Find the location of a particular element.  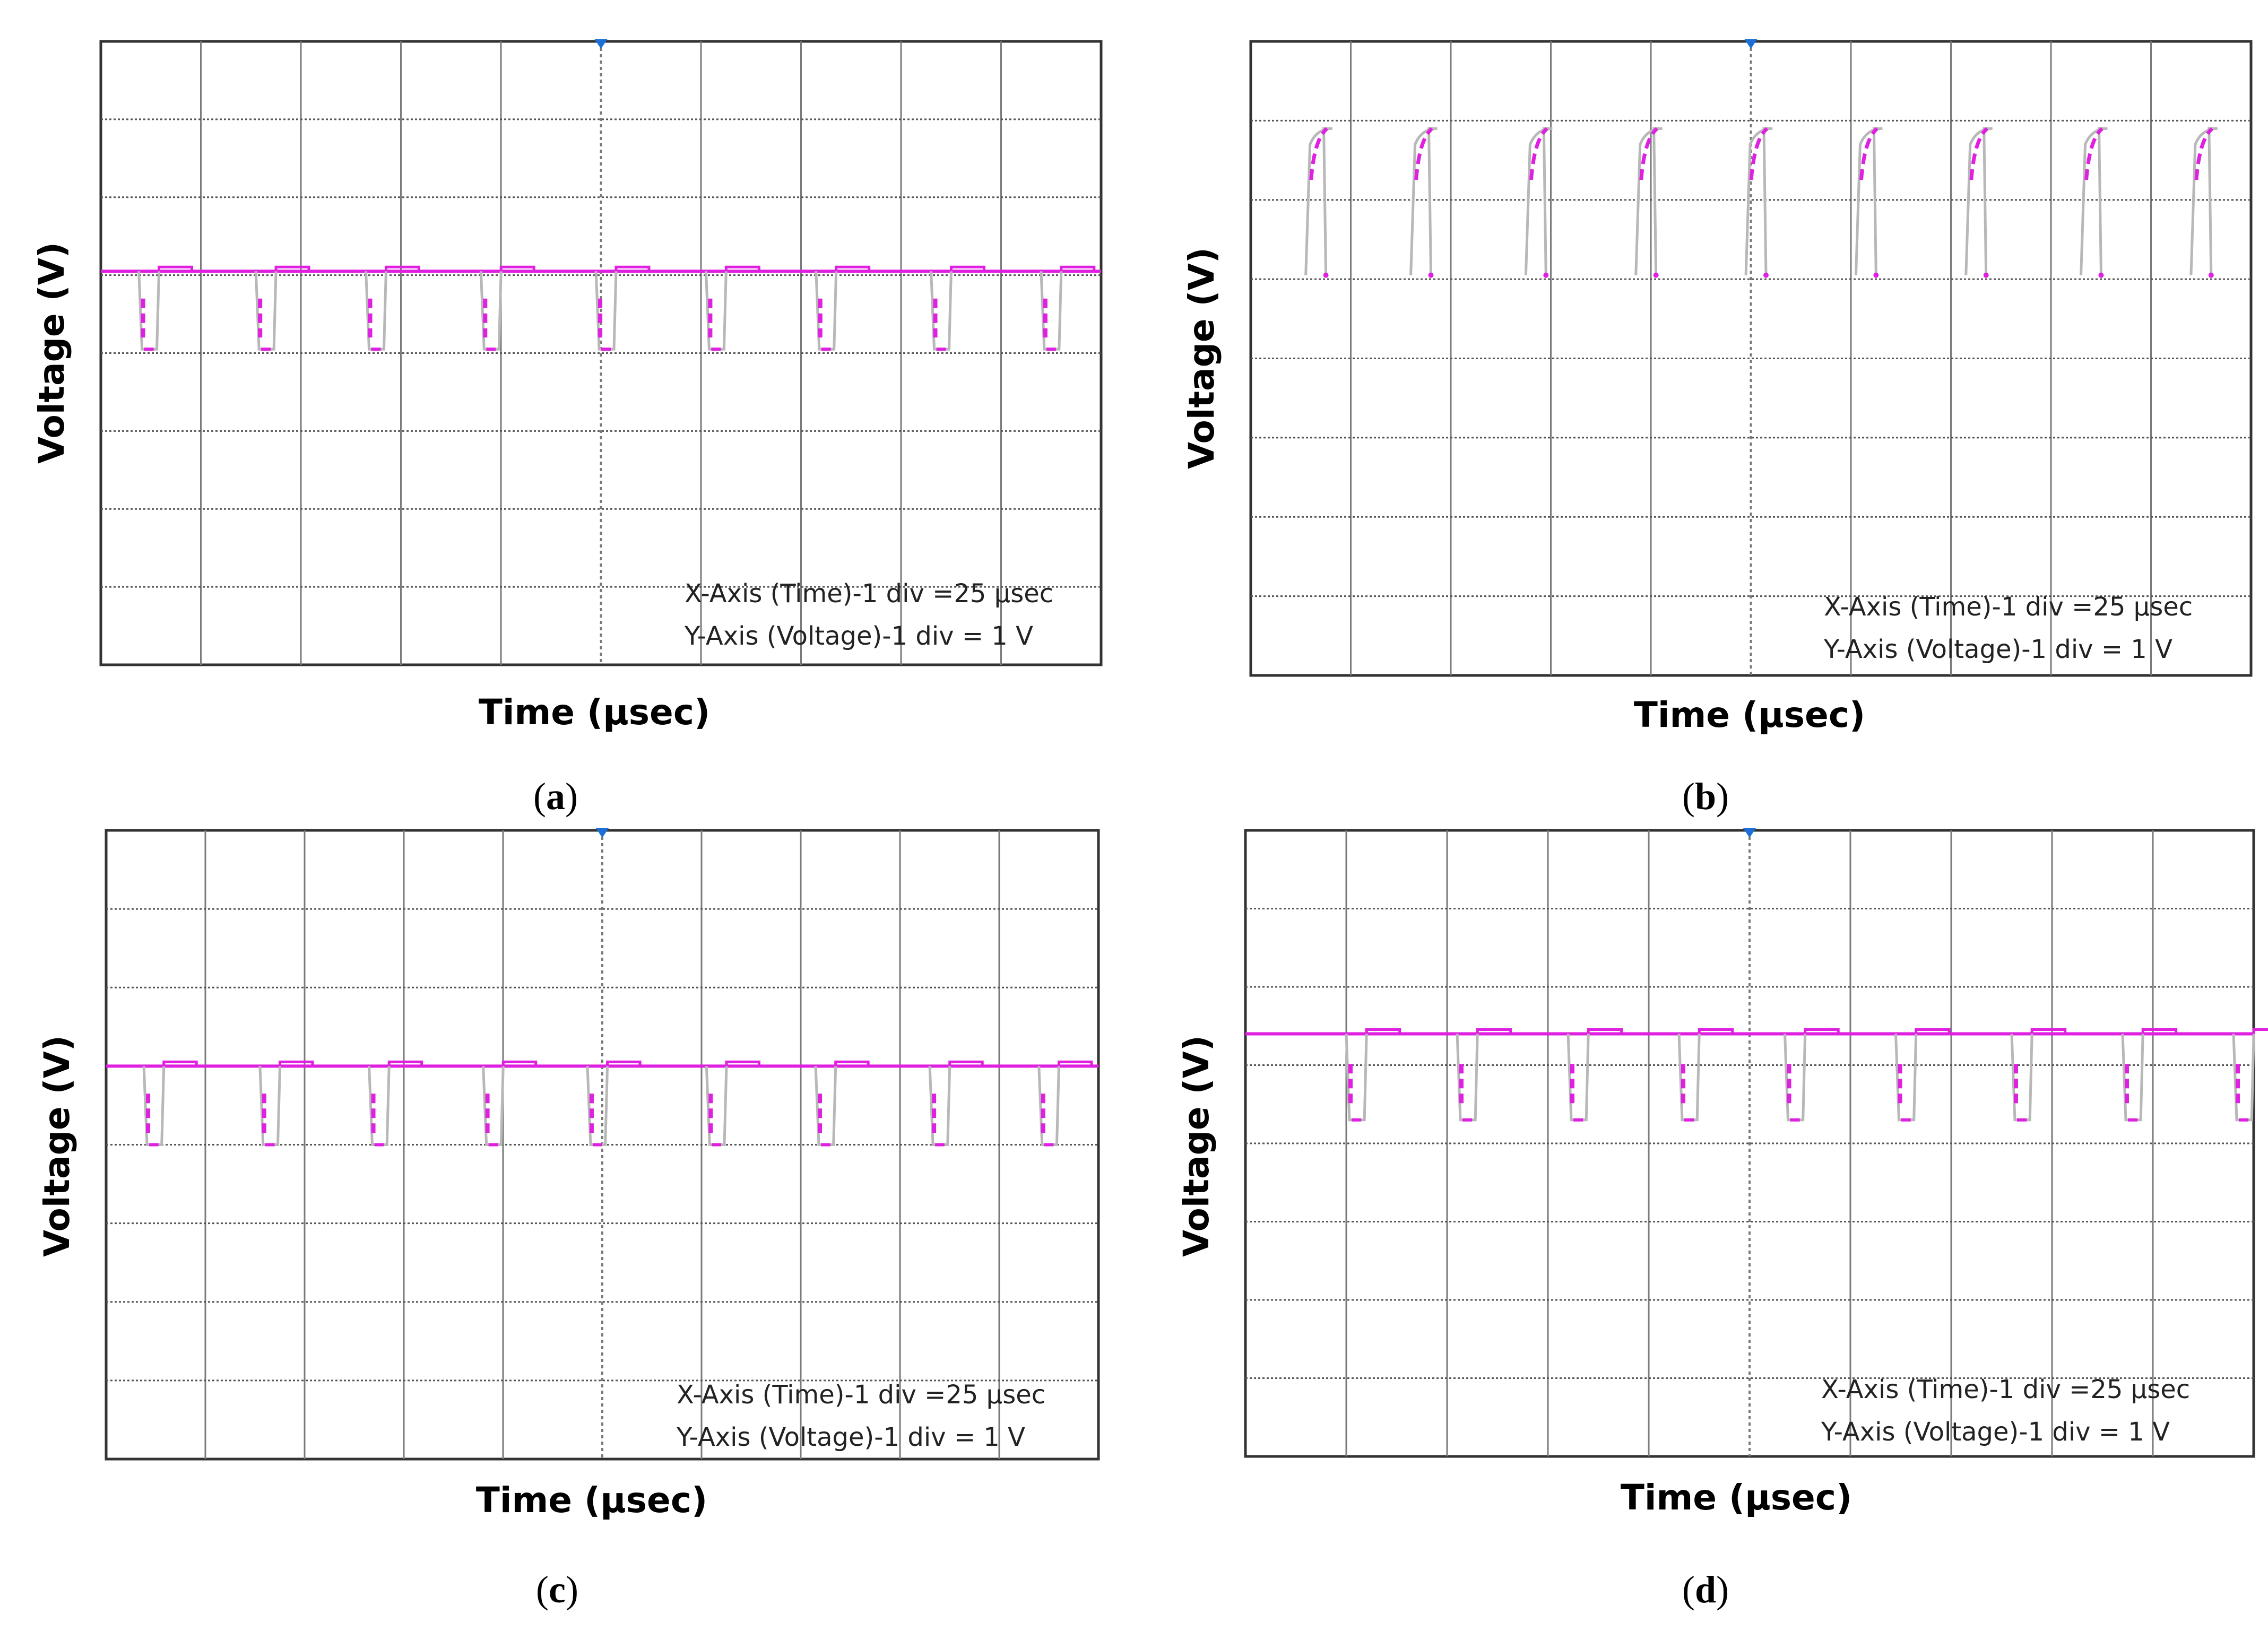

caption-letter: b is located at coordinates (1705, 797).